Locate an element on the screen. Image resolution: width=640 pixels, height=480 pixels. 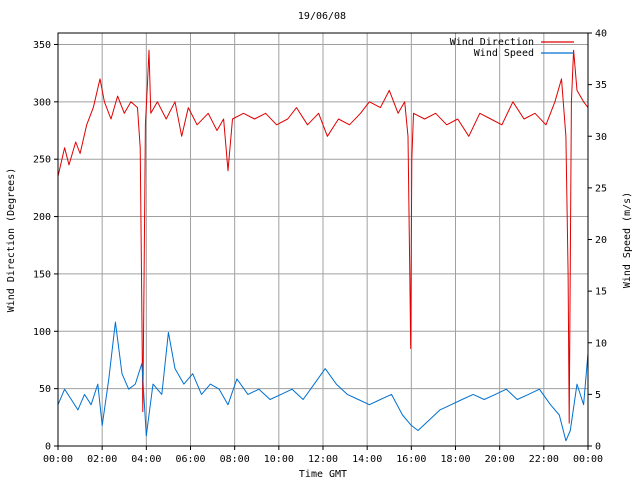
y-right-tick-label: 10 is located at coordinates (601, 343).